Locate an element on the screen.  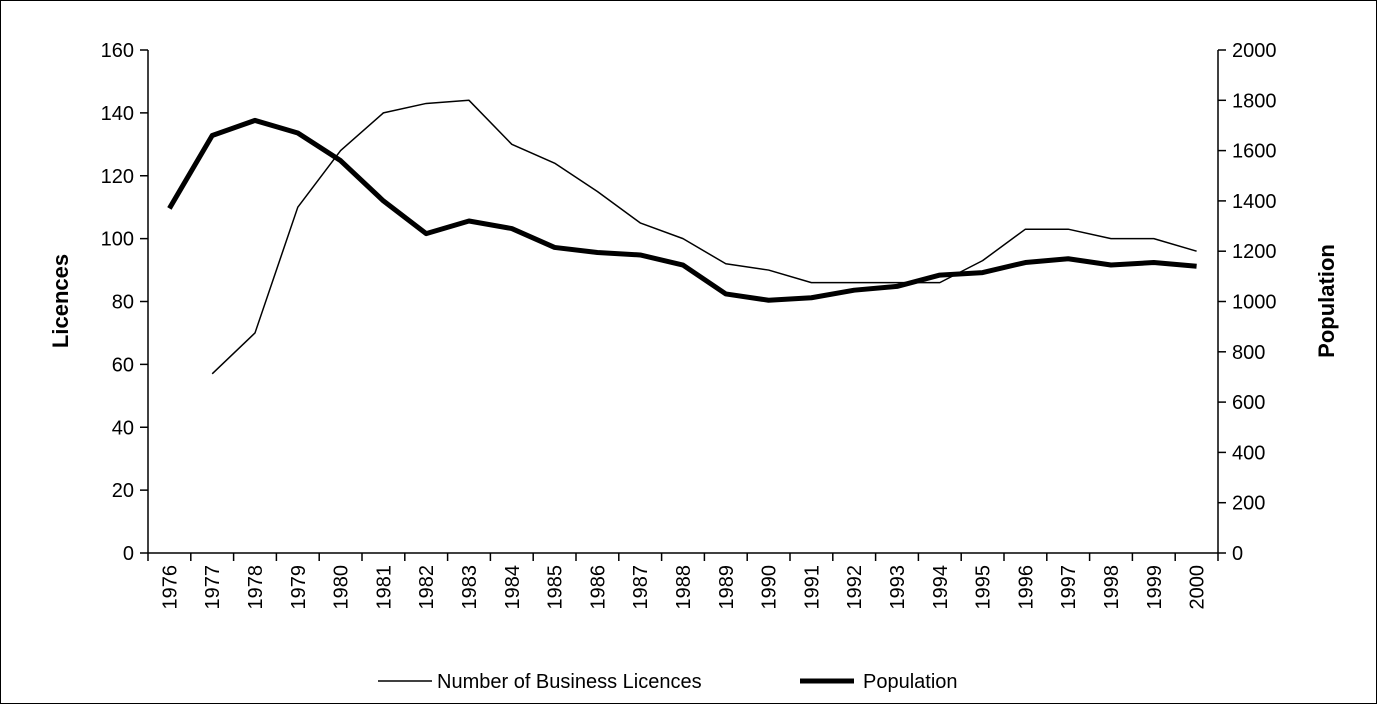
x-tick-label: 1978 is located at coordinates (256, 587).